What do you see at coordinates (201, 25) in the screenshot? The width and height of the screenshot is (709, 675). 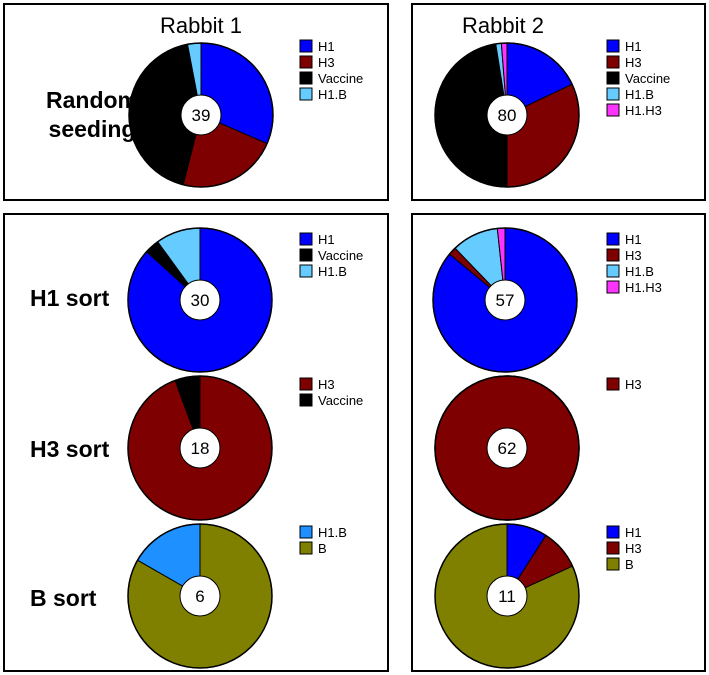 I see `column-title-rabbit1: Rabbit 1` at bounding box center [201, 25].